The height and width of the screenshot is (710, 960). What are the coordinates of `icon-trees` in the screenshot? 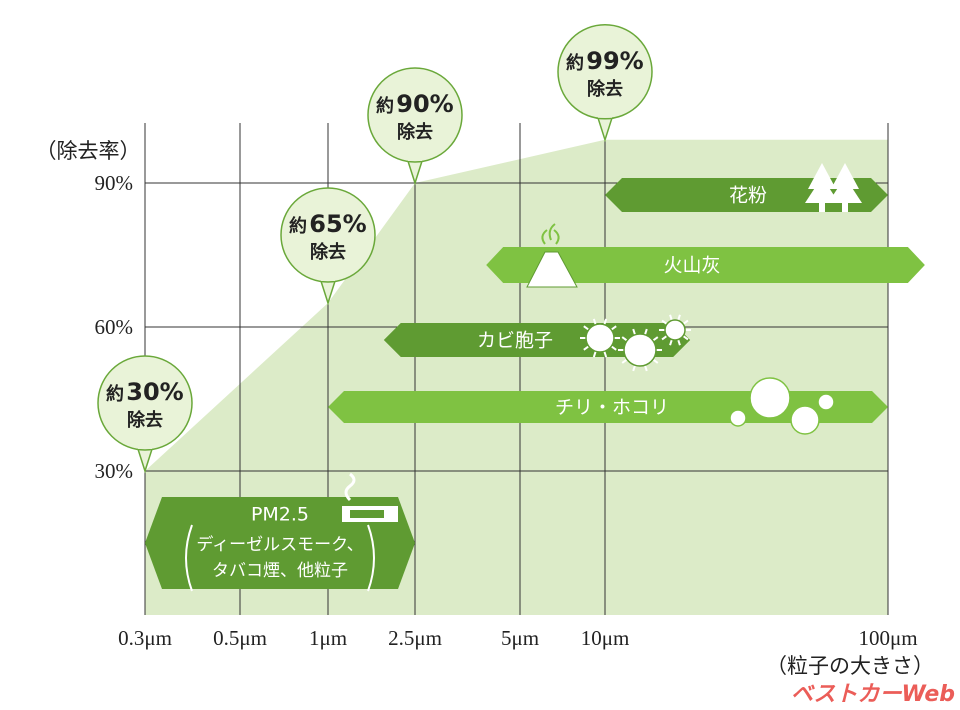 It's located at (833, 187).